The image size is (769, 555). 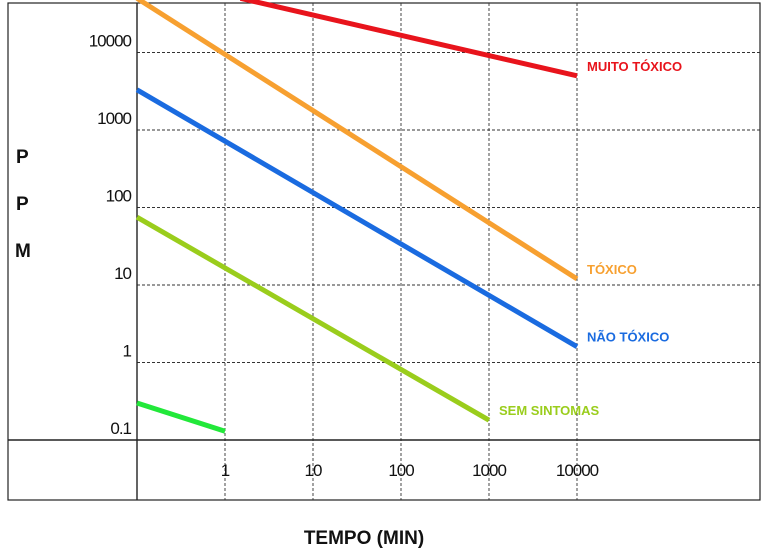 I want to click on x-tick-labels: 1 10 100 1000 10000, so click(x=410, y=470).